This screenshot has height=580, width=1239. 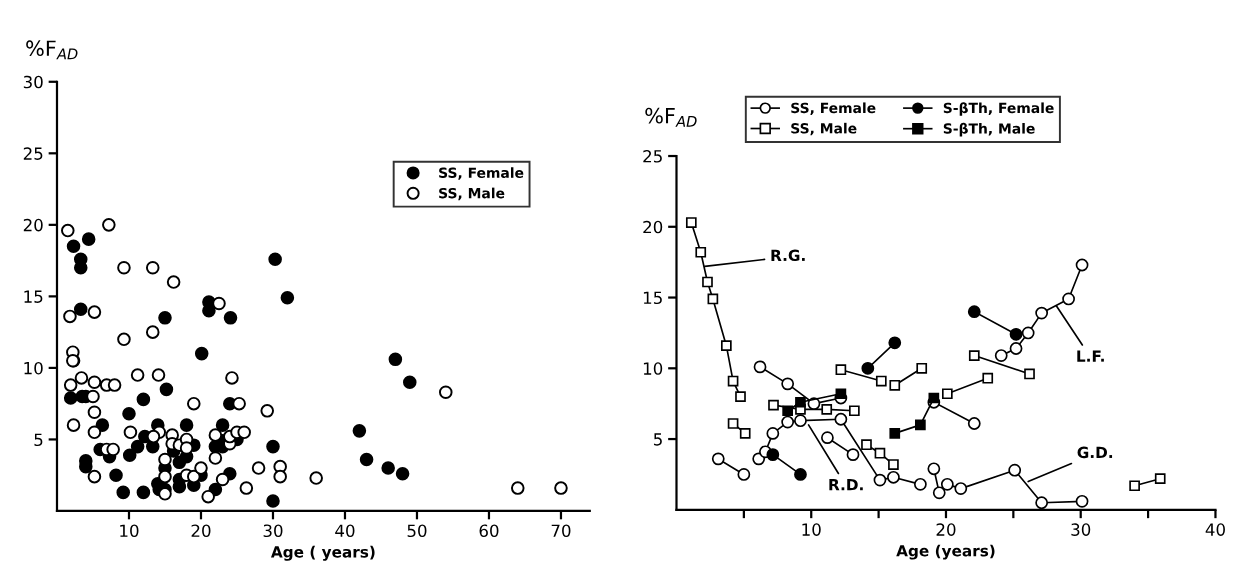 I want to click on annotation: R.G., so click(x=788, y=255).